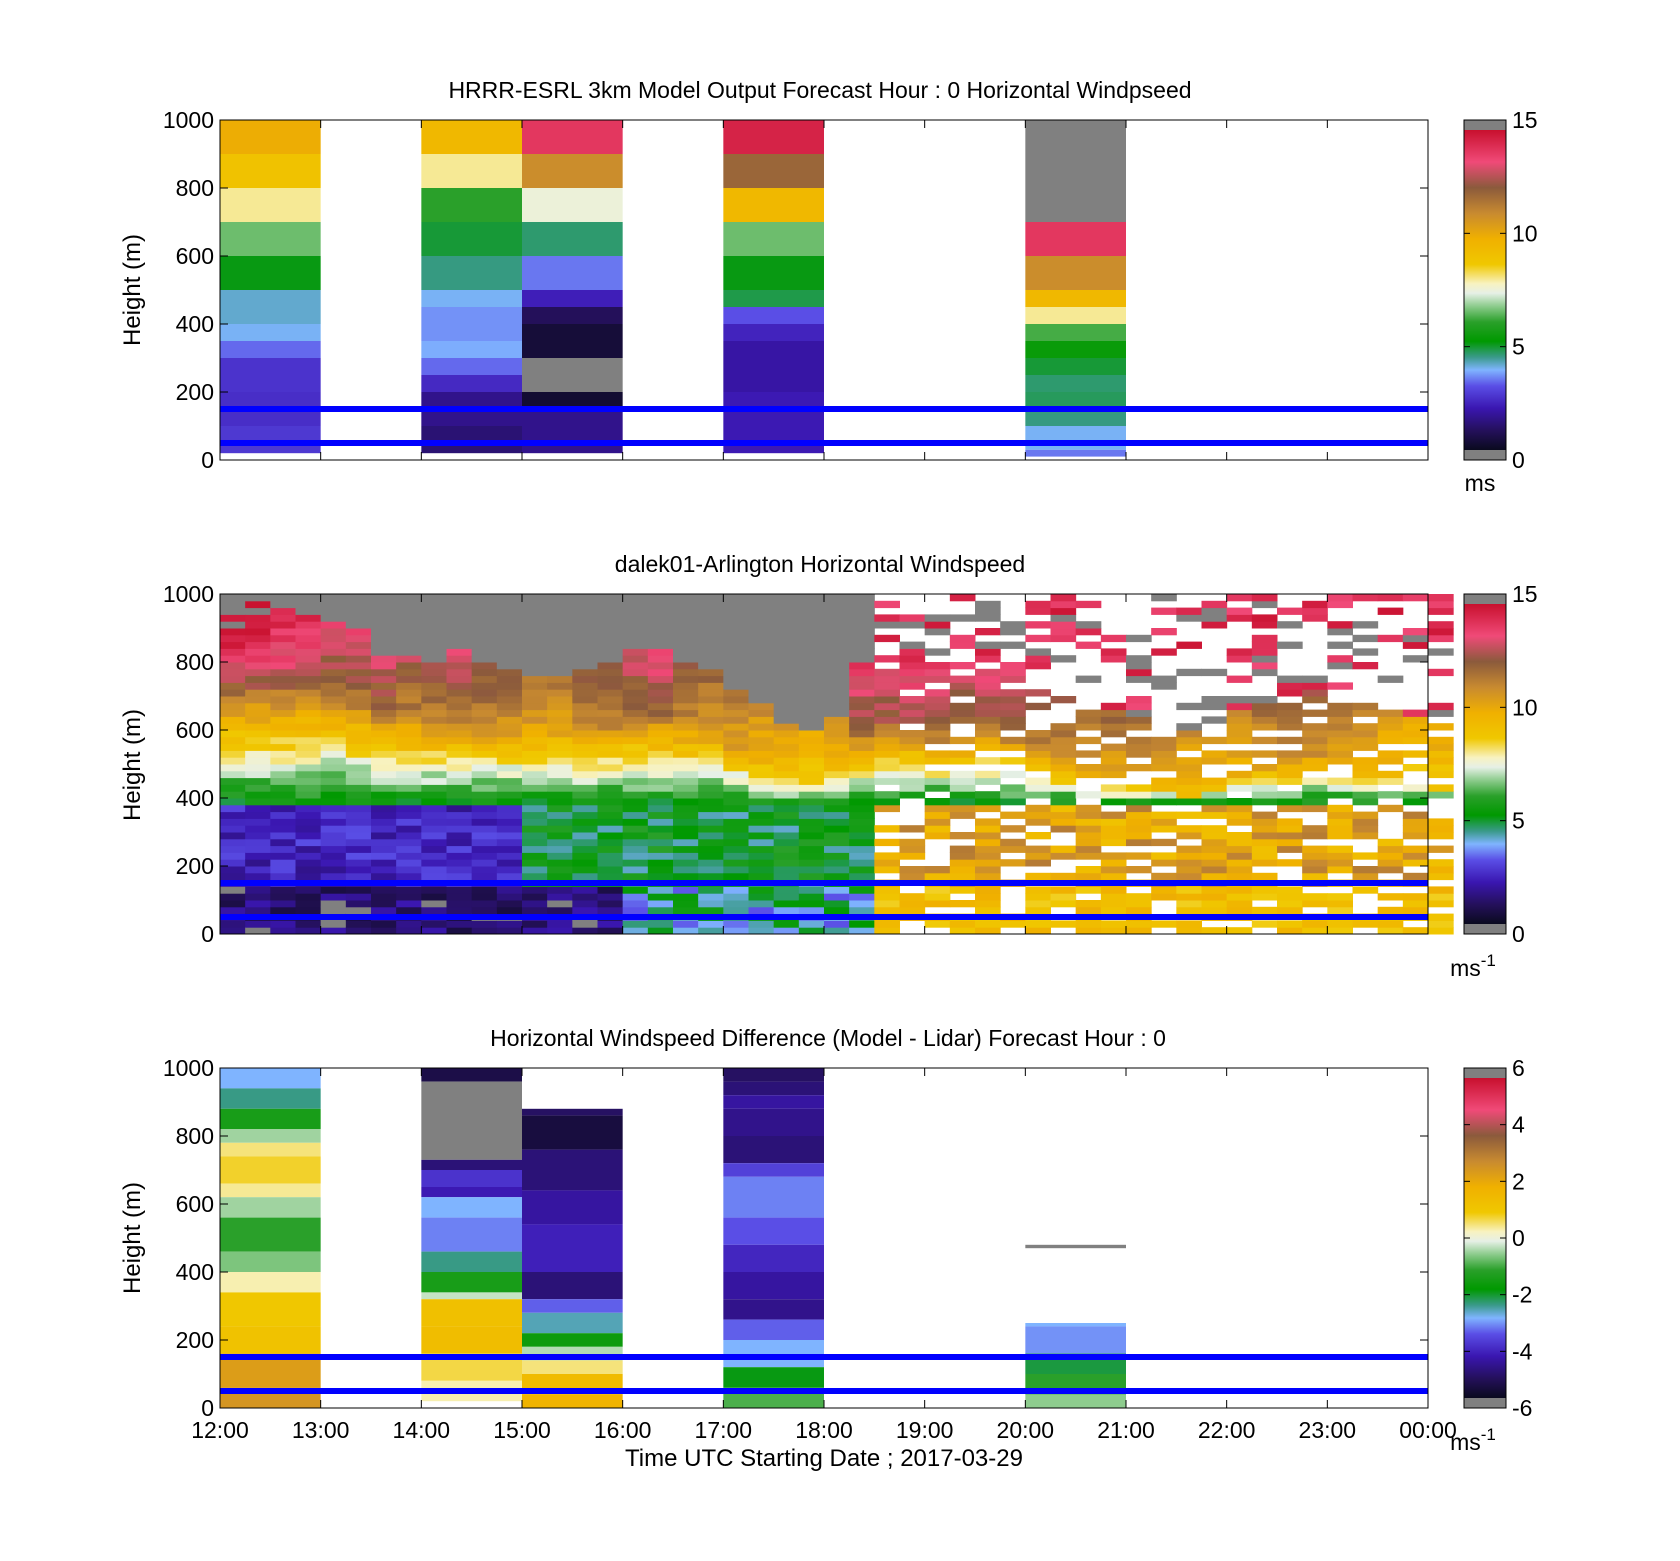 The height and width of the screenshot is (1561, 1680). What do you see at coordinates (820, 564) in the screenshot?
I see `panel-lidar-title: dalek01-Arlington Horizontal Windspeed` at bounding box center [820, 564].